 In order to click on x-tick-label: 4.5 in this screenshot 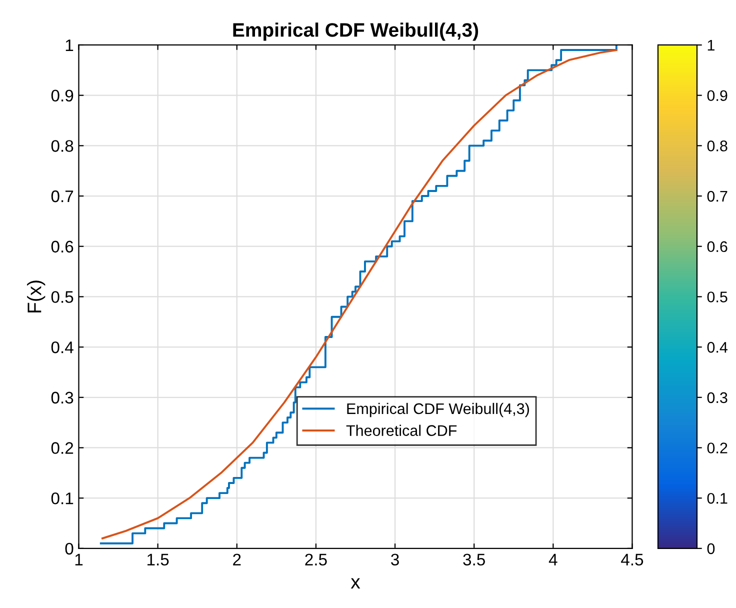, I will do `click(632, 560)`.